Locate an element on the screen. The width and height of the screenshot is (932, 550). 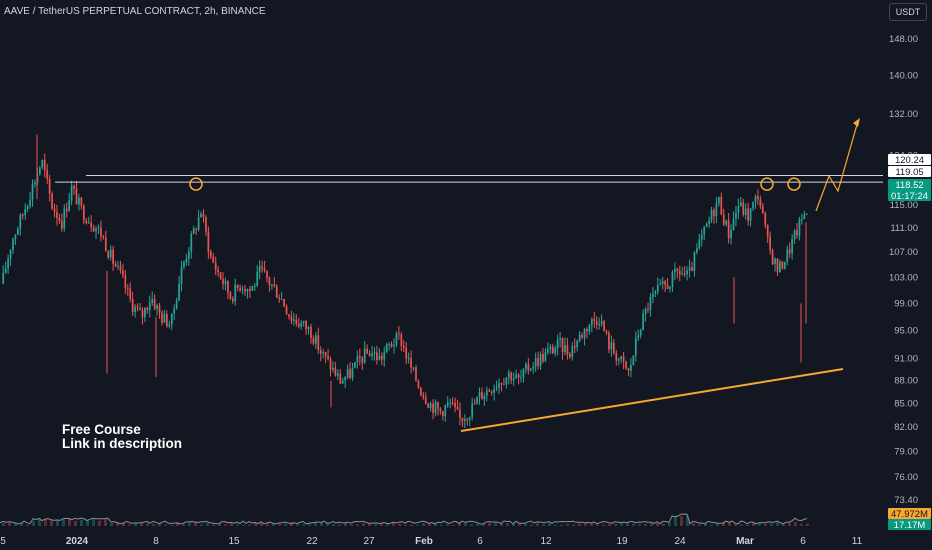
price-tick-label: 115.00 is located at coordinates (904, 205).